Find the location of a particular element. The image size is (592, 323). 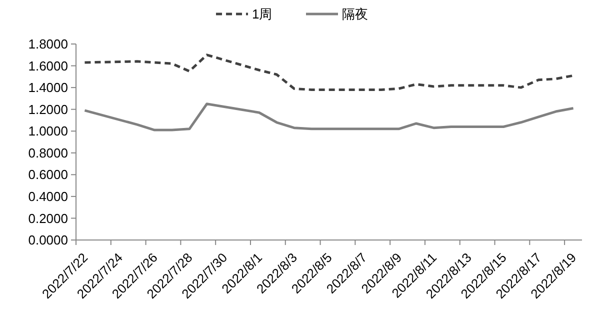

y-tick-label: 0.0000 is located at coordinates (48, 240).